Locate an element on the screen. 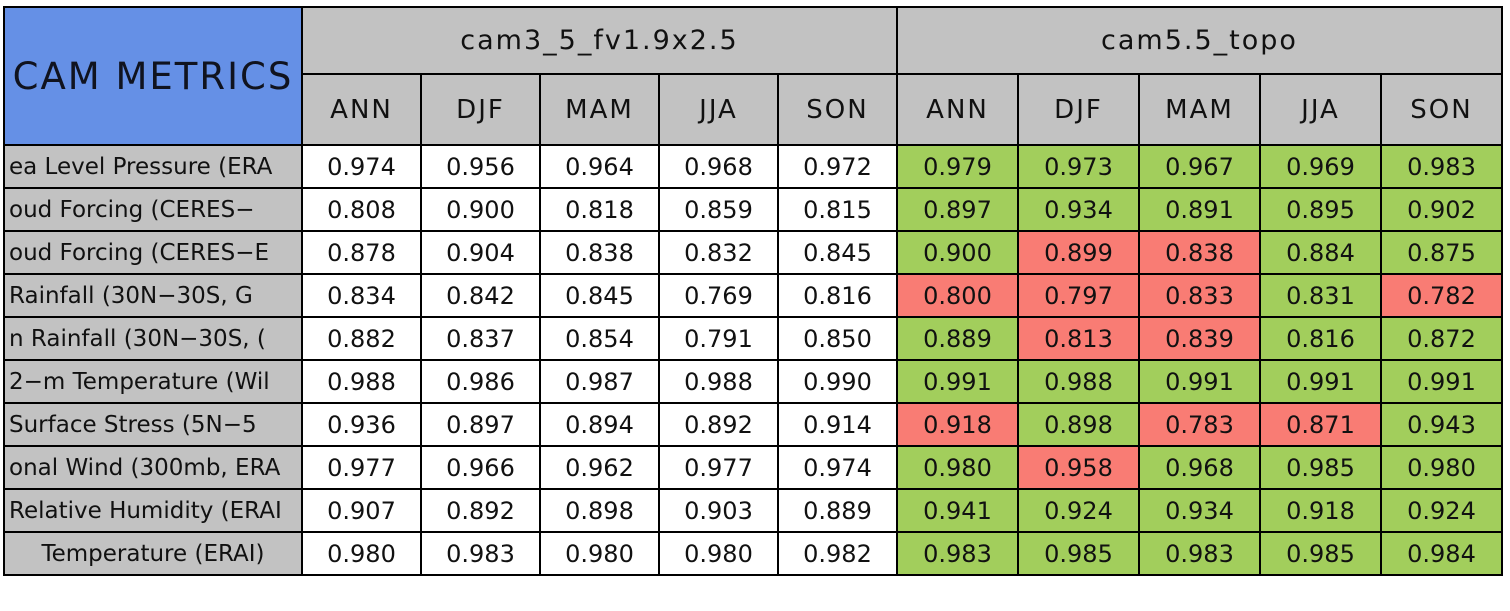  metric-value-cell: 0.943 is located at coordinates (1441, 424).